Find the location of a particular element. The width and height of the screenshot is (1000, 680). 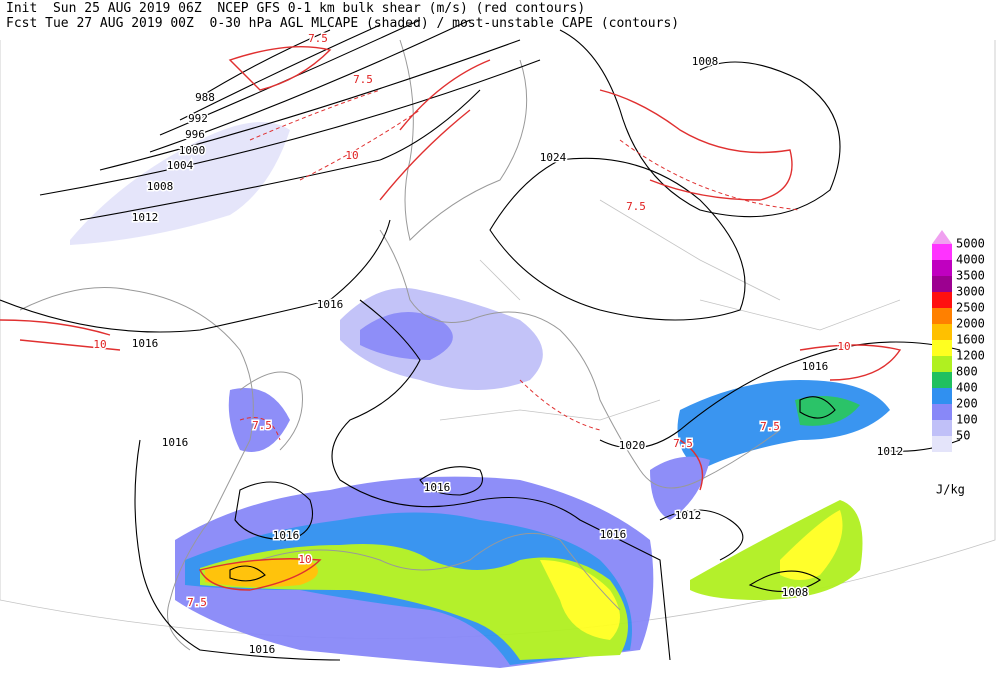

legend-label: 800 is located at coordinates (967, 372).